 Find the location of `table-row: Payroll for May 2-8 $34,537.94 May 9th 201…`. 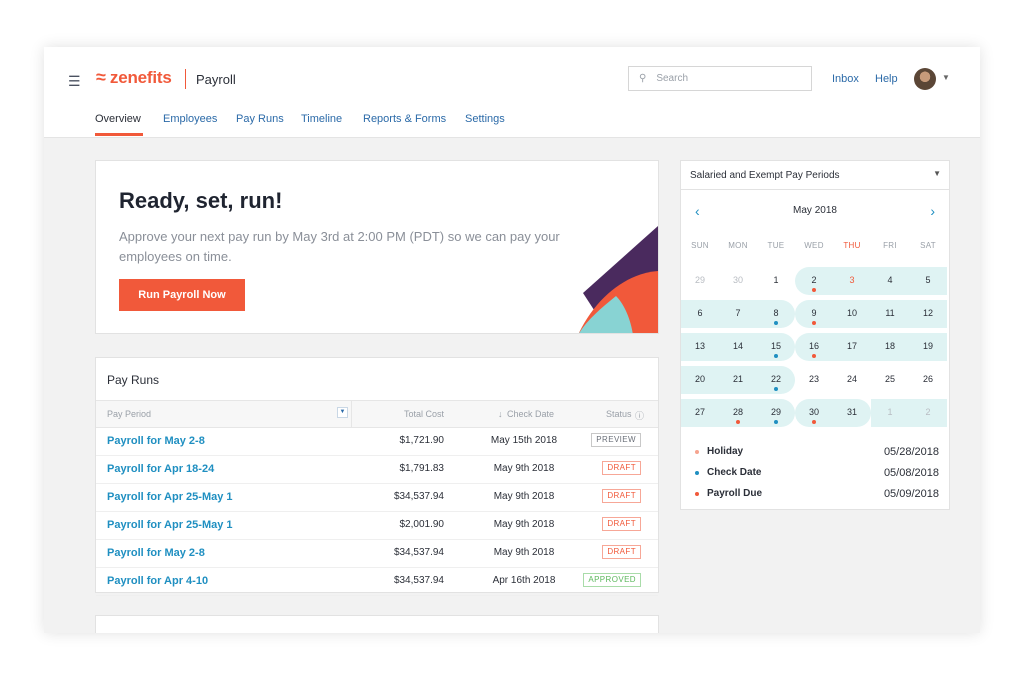

table-row: Payroll for May 2-8 $34,537.94 May 9th 201… is located at coordinates (377, 553).